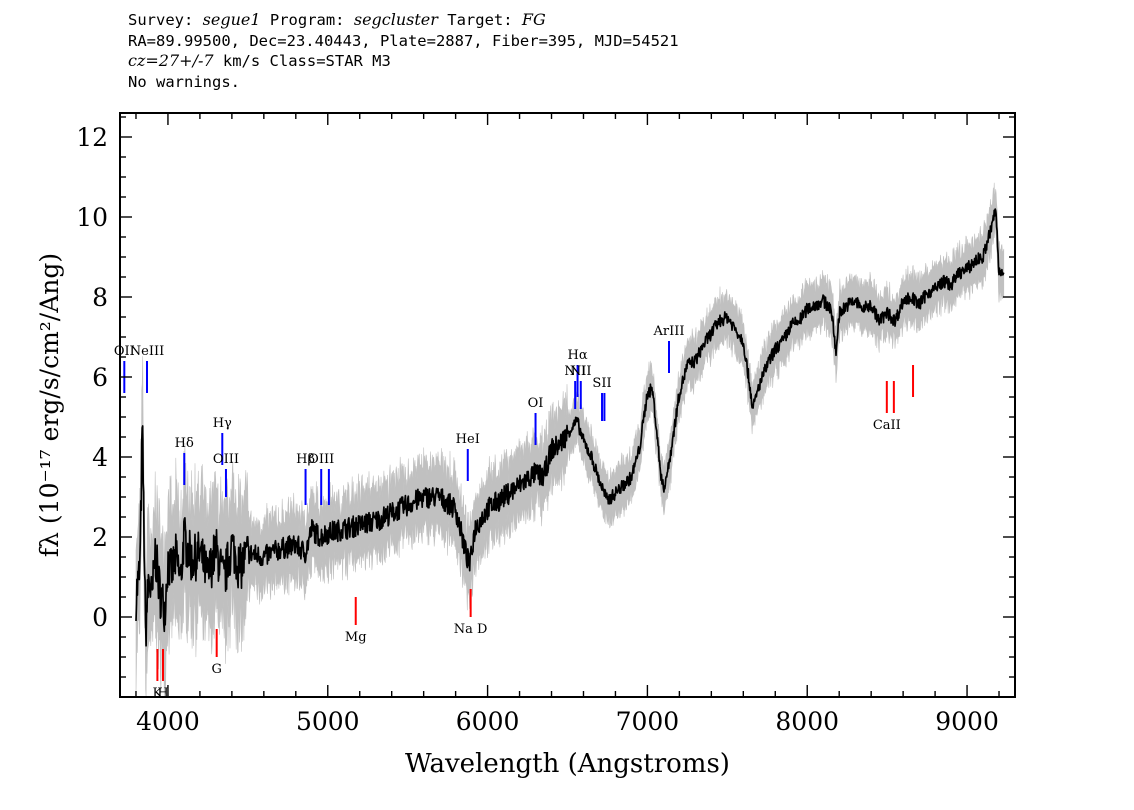 Image resolution: width=1134 pixels, height=810 pixels. Describe the element at coordinates (158, 693) in the screenshot. I see `absorption-line-label: K` at that location.